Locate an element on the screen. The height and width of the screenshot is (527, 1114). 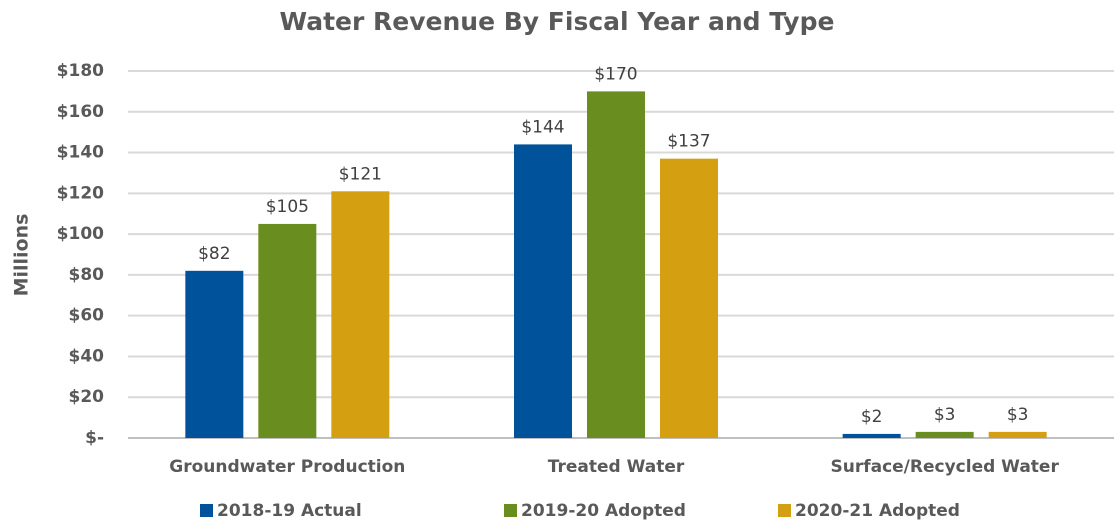
y-tick-label: $120 is located at coordinates (80, 193).